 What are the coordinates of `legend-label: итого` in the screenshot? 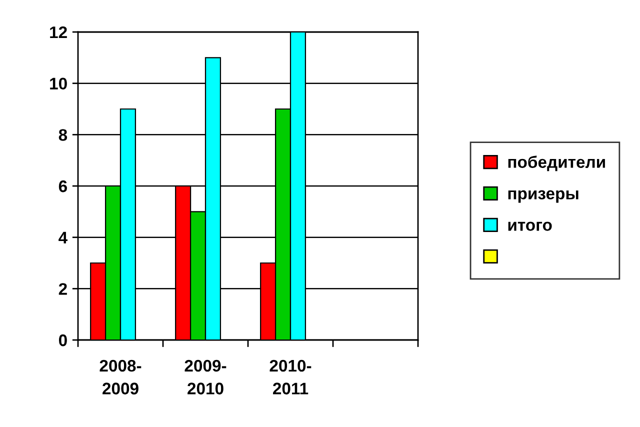 It's located at (530, 226).